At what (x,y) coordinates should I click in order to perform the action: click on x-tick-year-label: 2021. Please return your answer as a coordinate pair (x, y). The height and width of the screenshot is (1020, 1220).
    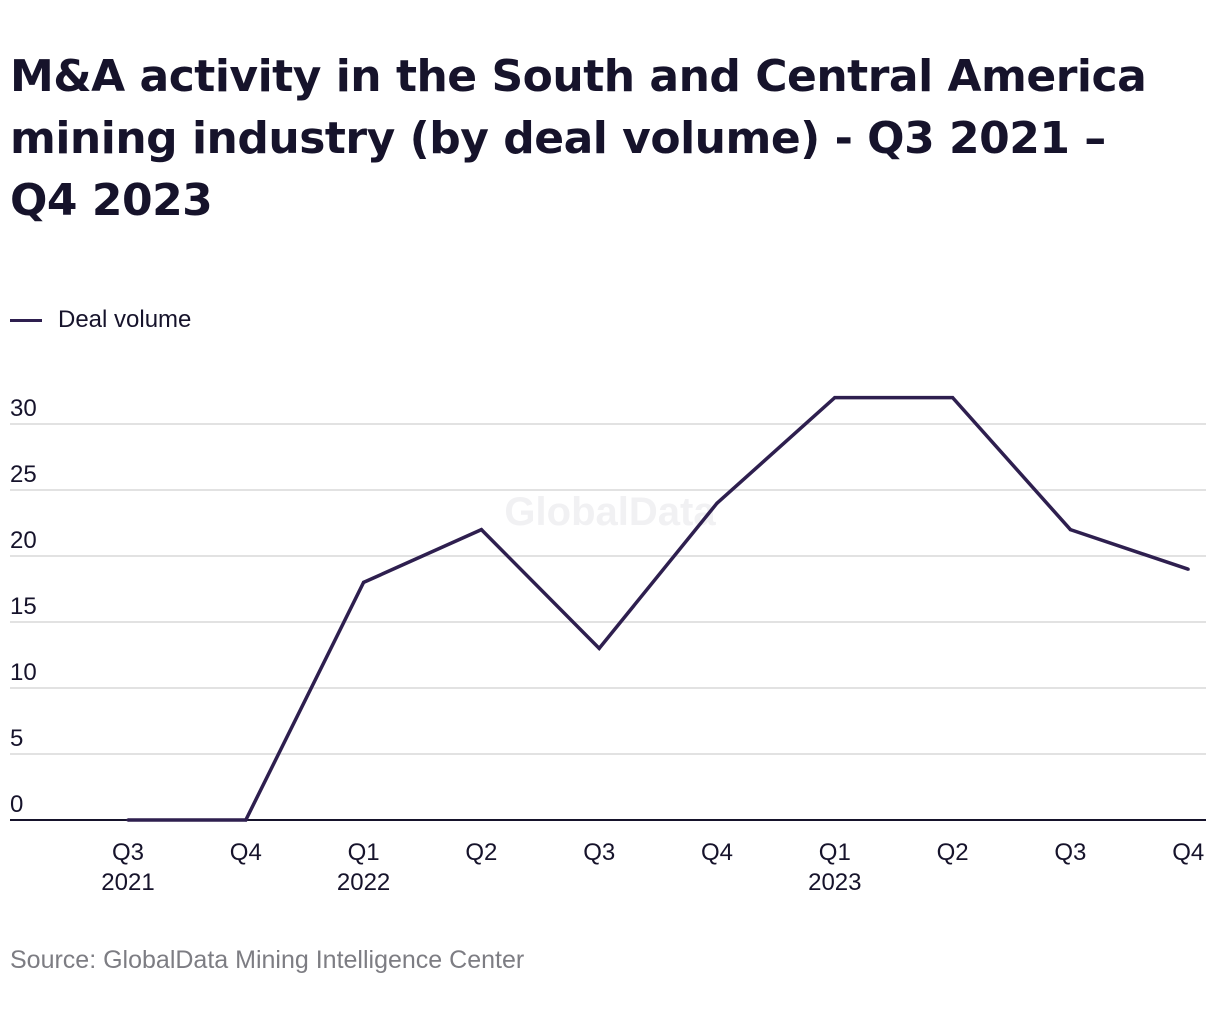
    Looking at the image, I should click on (127, 882).